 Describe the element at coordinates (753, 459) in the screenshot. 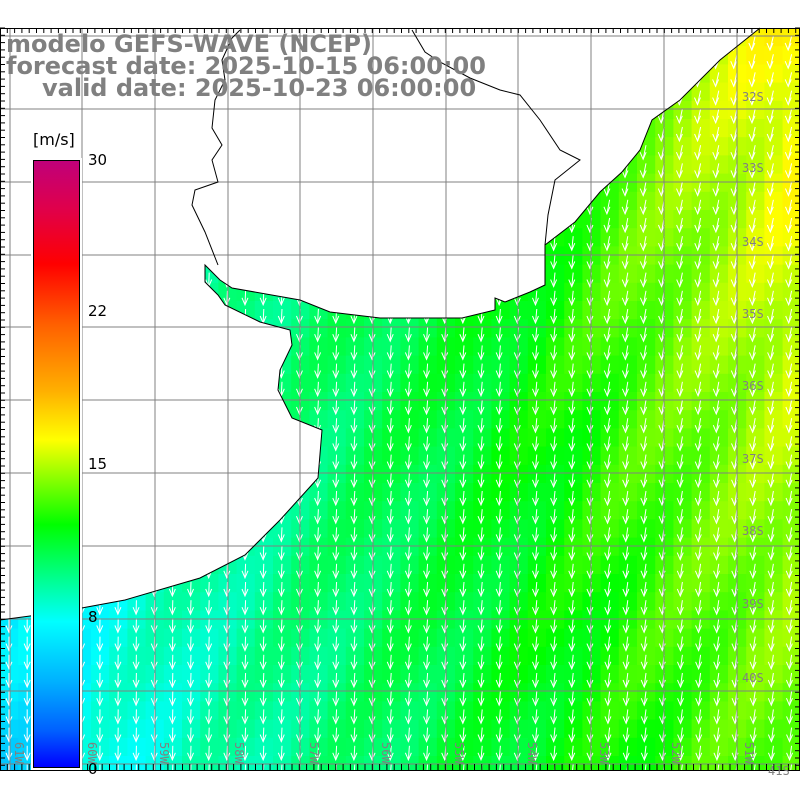

I see `latitude-label: 37S` at that location.